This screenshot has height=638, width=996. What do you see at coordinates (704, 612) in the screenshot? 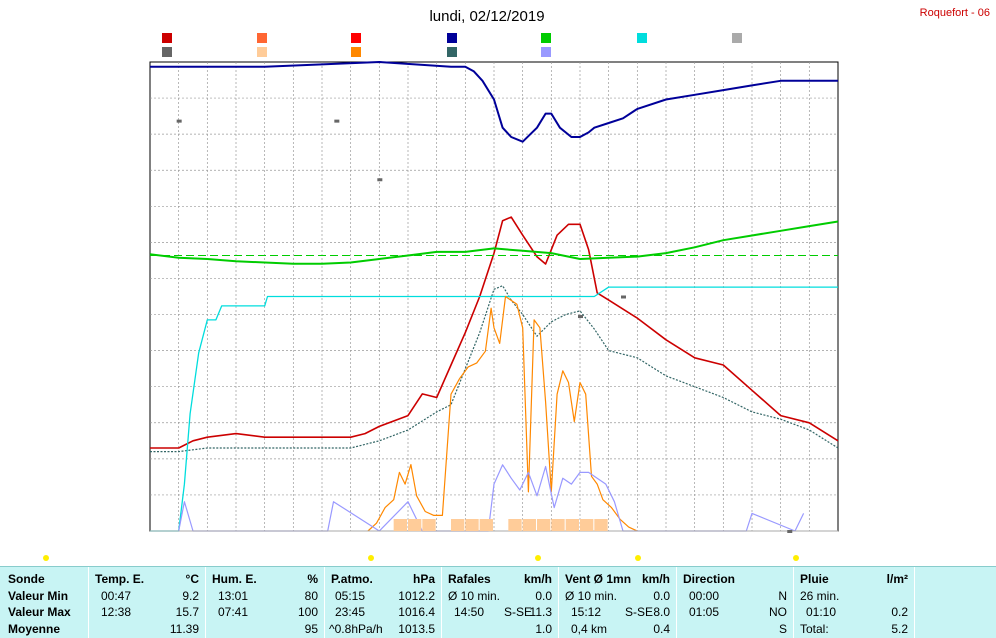
I see `dir-max-time: 01:05` at bounding box center [704, 612].